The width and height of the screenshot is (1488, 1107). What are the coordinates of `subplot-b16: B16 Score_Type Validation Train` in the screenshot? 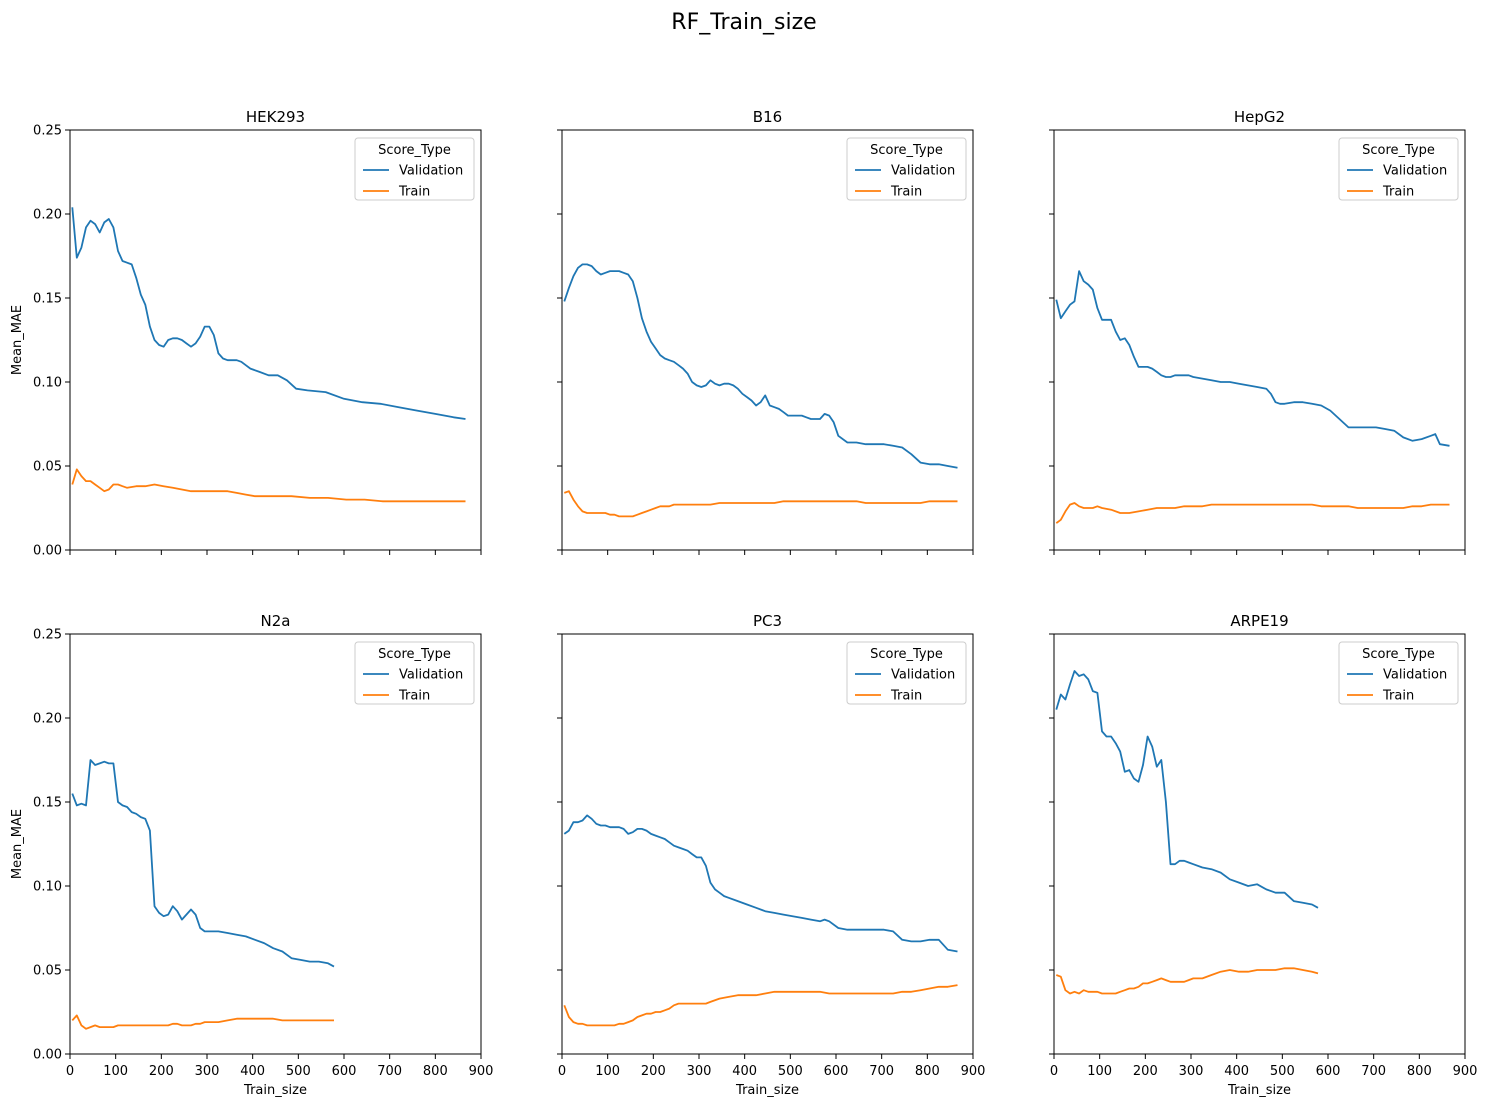 It's located at (765, 331).